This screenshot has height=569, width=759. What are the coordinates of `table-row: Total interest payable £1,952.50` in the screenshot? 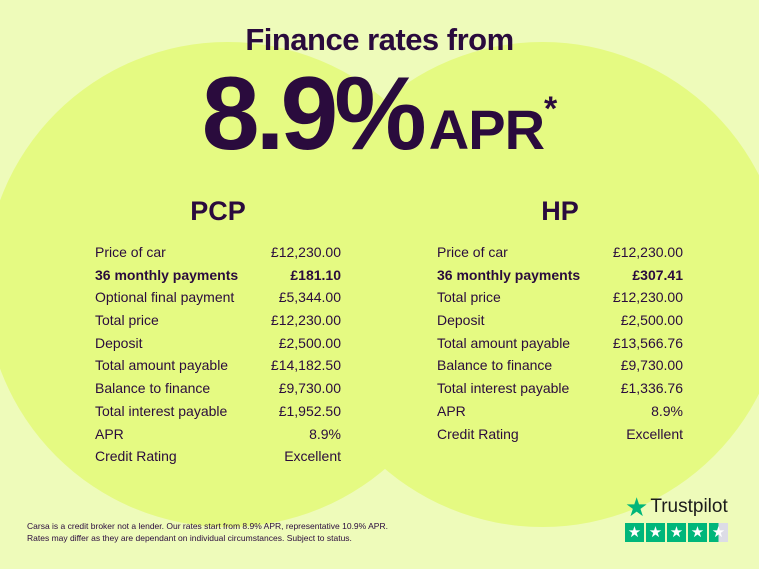 It's located at (218, 411).